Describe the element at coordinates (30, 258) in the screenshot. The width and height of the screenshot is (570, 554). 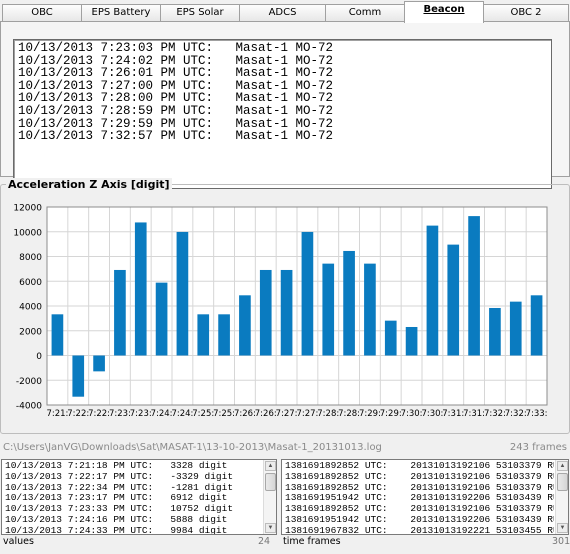
I see `y-tick-label: 8000` at that location.